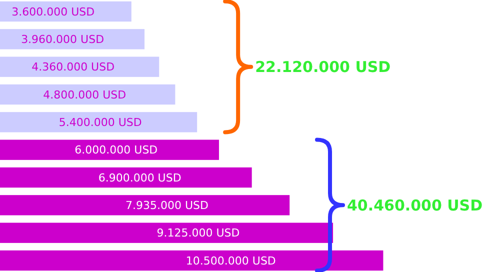 This screenshot has height=272, width=500. Describe the element at coordinates (62, 39) in the screenshot. I see `data-label: 3.960.000 USD` at that location.